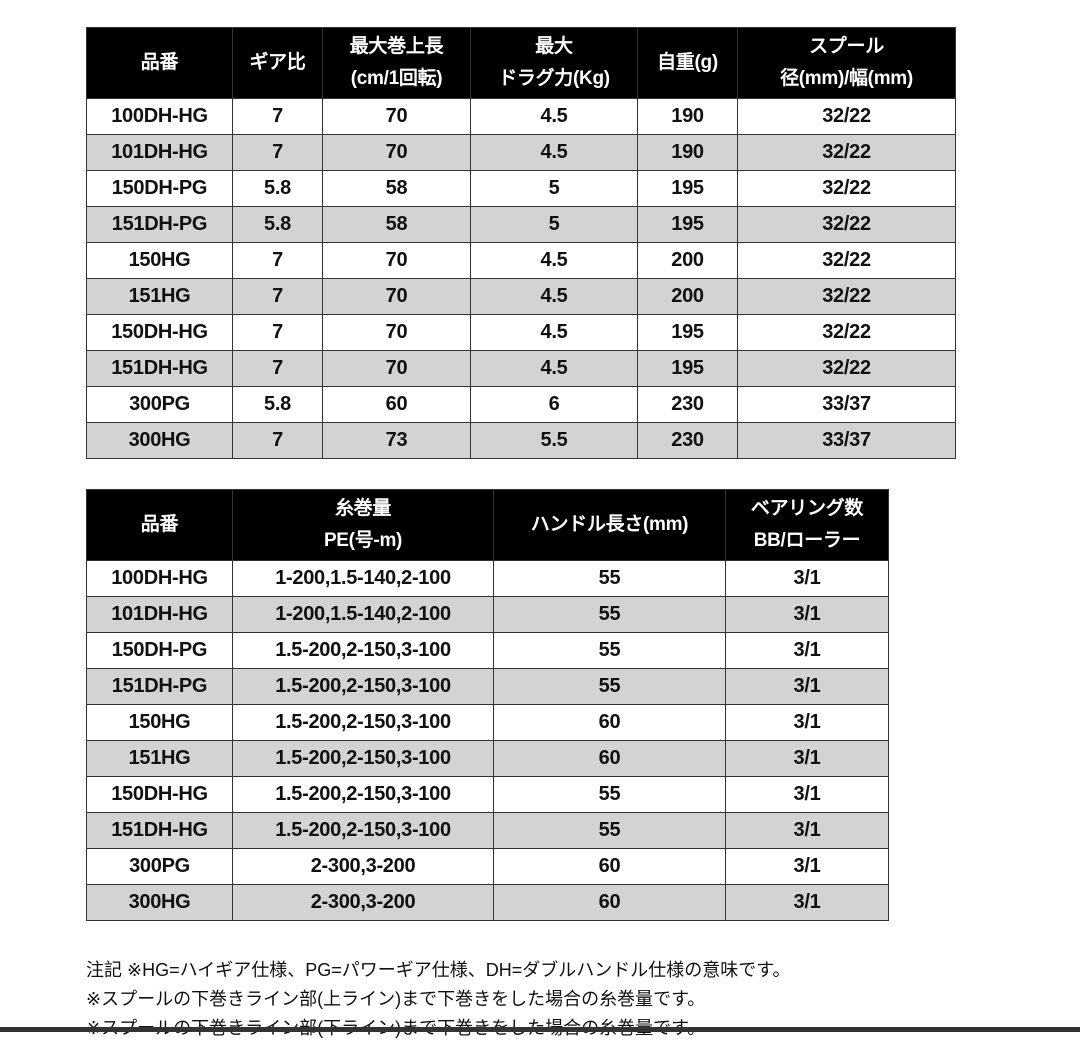 The width and height of the screenshot is (1080, 1043). Describe the element at coordinates (687, 63) in the screenshot. I see `column-header: 自重(g)` at that location.